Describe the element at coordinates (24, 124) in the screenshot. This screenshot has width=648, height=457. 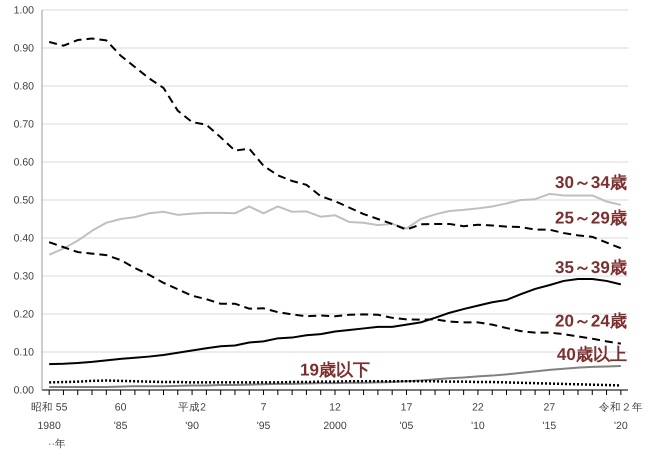
I see `y-tick-label: 0.70` at that location.